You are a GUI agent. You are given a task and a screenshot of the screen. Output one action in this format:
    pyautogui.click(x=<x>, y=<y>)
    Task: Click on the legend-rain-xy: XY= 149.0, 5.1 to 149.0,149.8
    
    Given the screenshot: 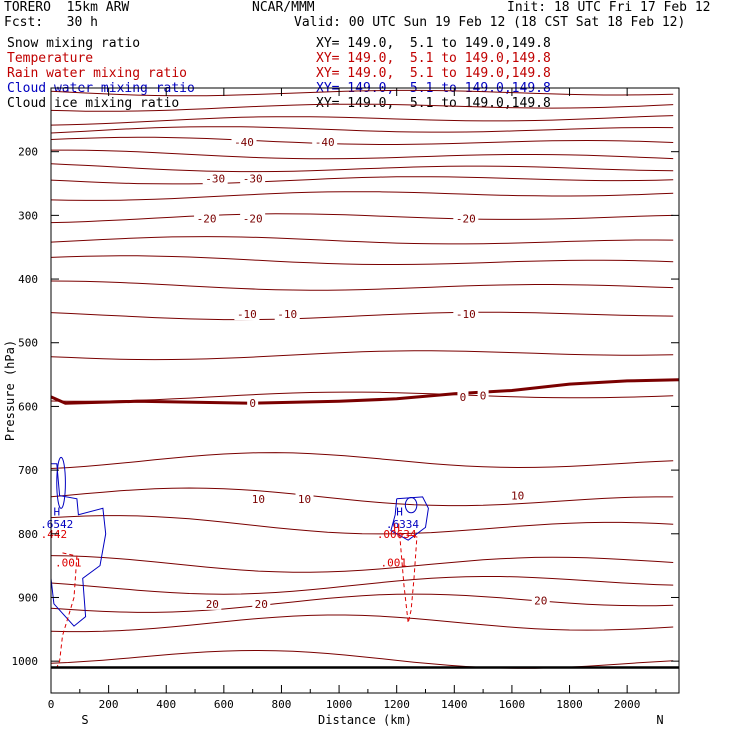 What is the action you would take?
    pyautogui.click(x=433, y=73)
    